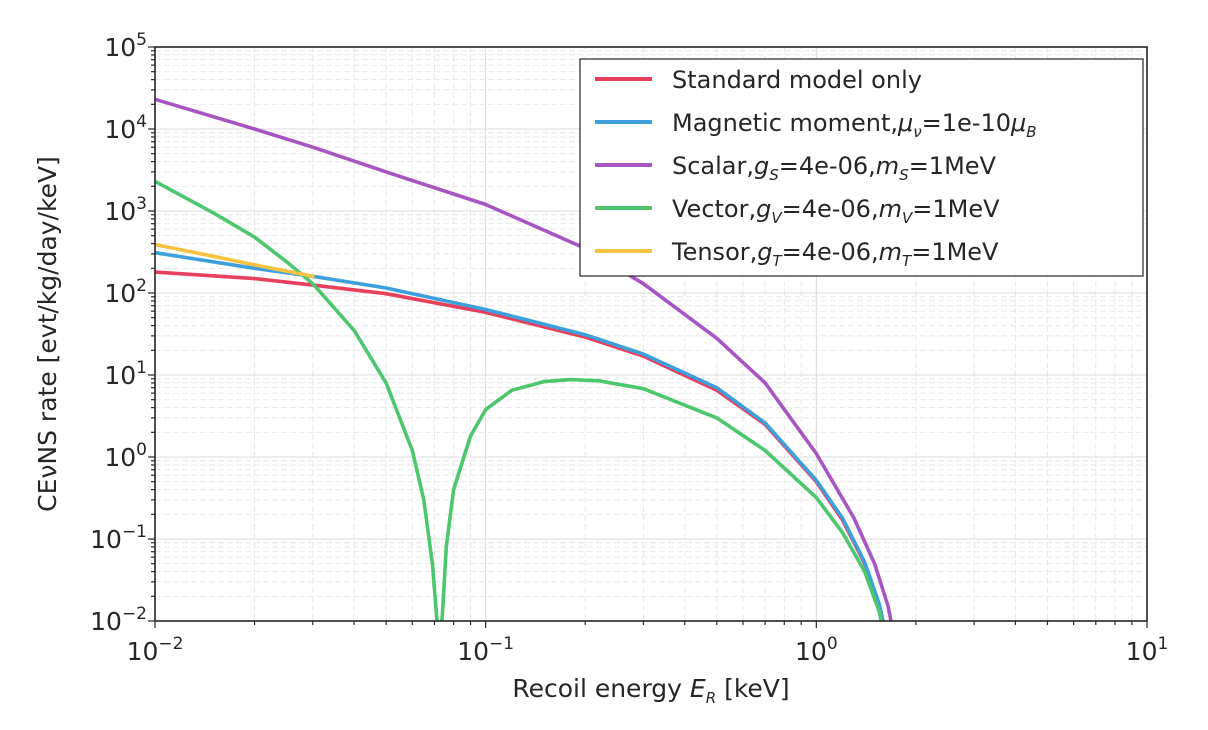  I want to click on x-tick-exponent: −1, so click(501, 644).